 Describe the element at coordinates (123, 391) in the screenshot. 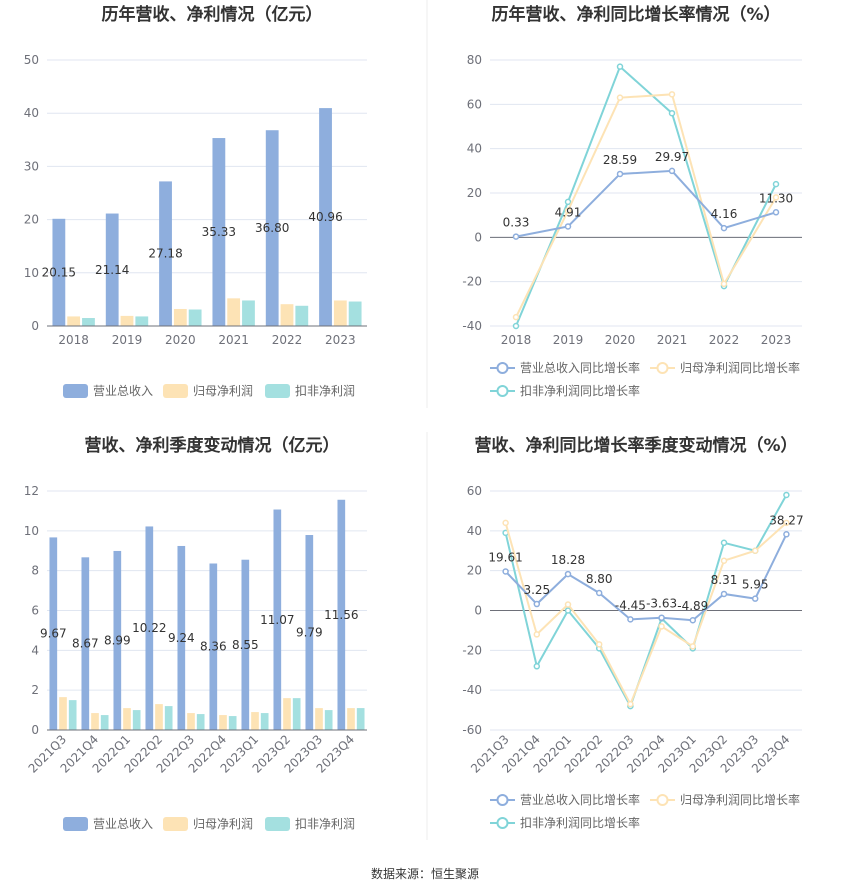

I see `legend-label: 营业总收入` at that location.